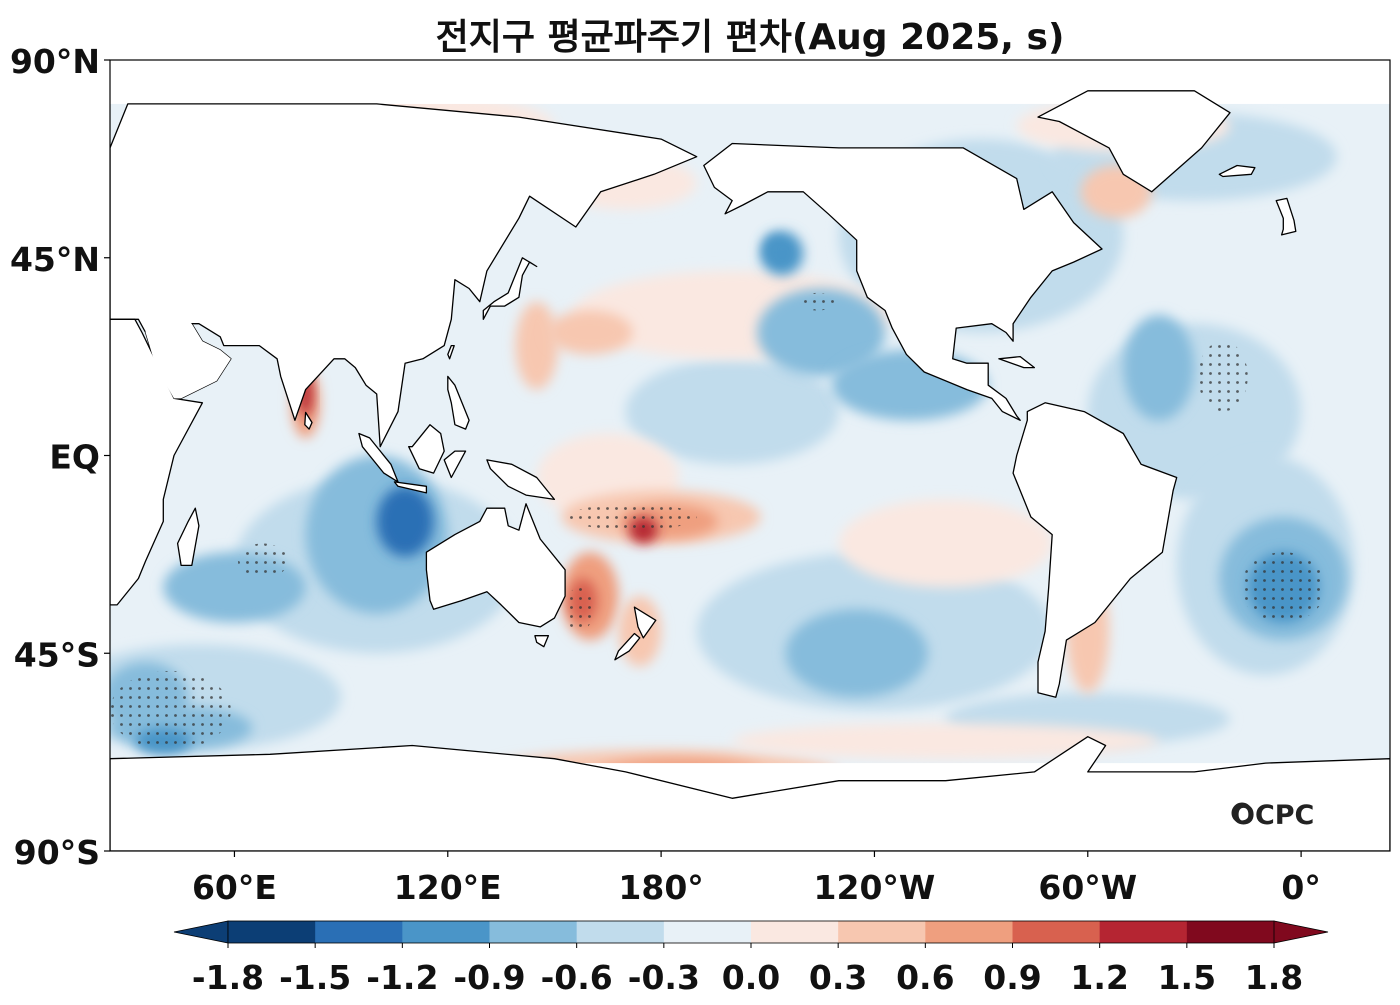 This screenshot has height=1005, width=1400. What do you see at coordinates (57, 654) in the screenshot?
I see `lat-tick-label: 45°S` at bounding box center [57, 654].